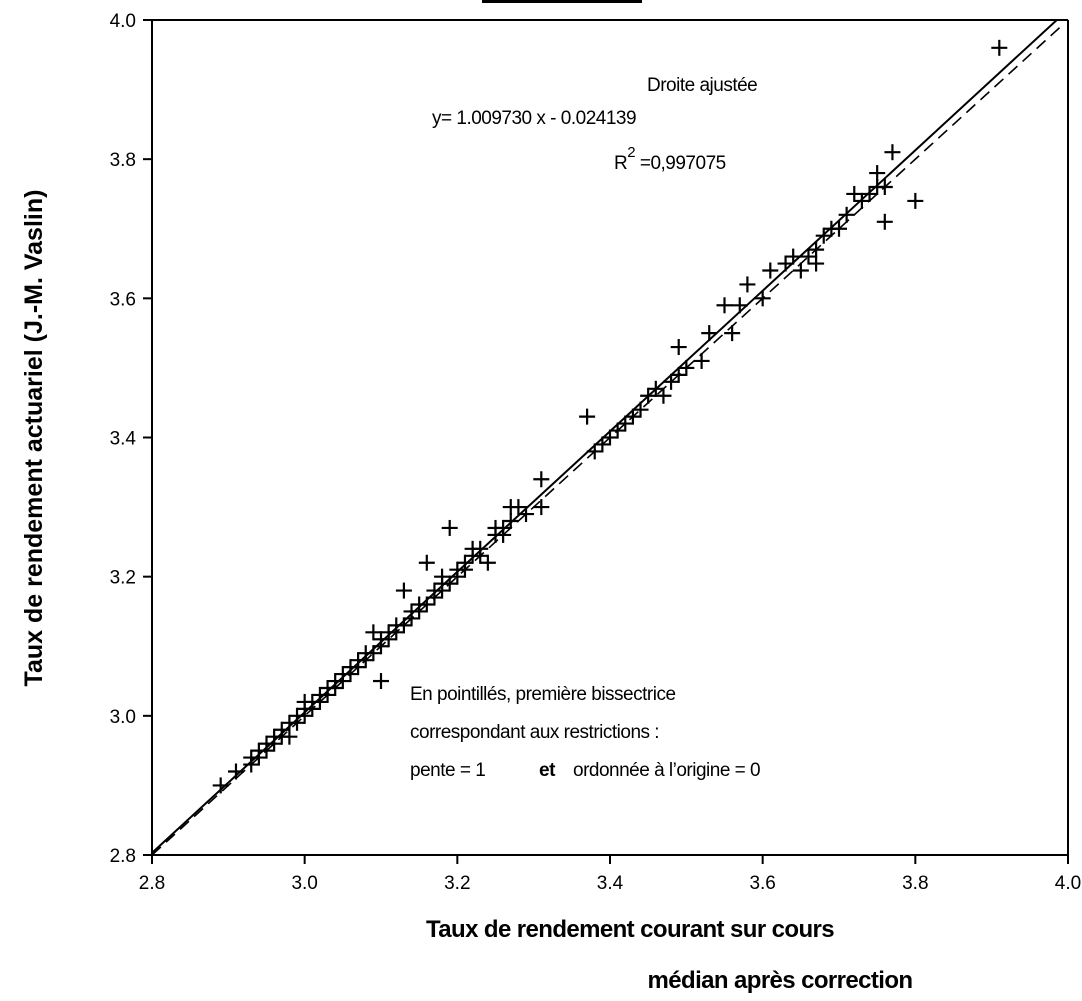 The width and height of the screenshot is (1082, 1001). What do you see at coordinates (457, 883) in the screenshot?
I see `x-tick-label: 3.2` at bounding box center [457, 883].